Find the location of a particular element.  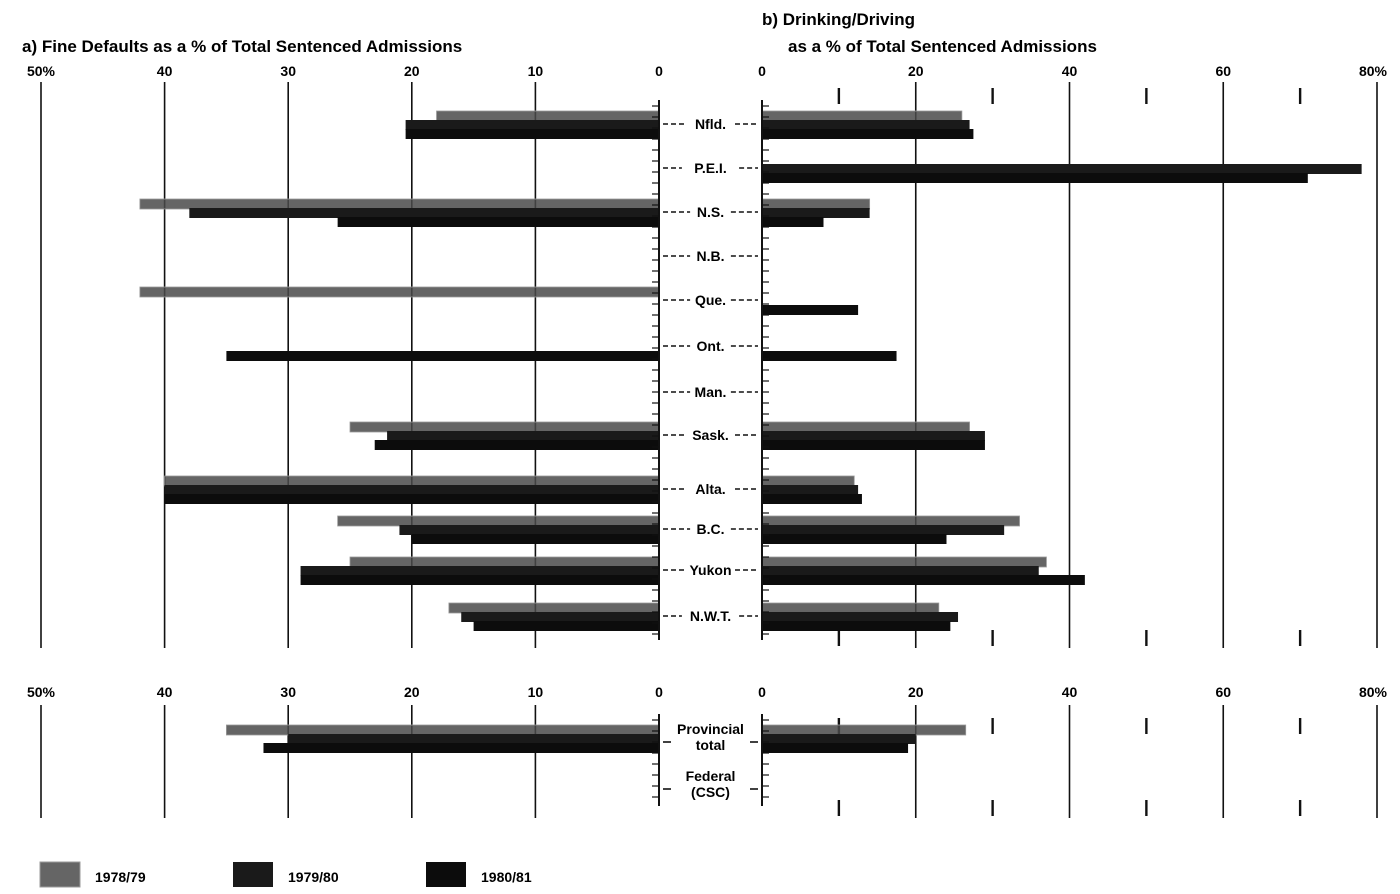

category-label-nfld: Nfld. is located at coordinates (710, 124).